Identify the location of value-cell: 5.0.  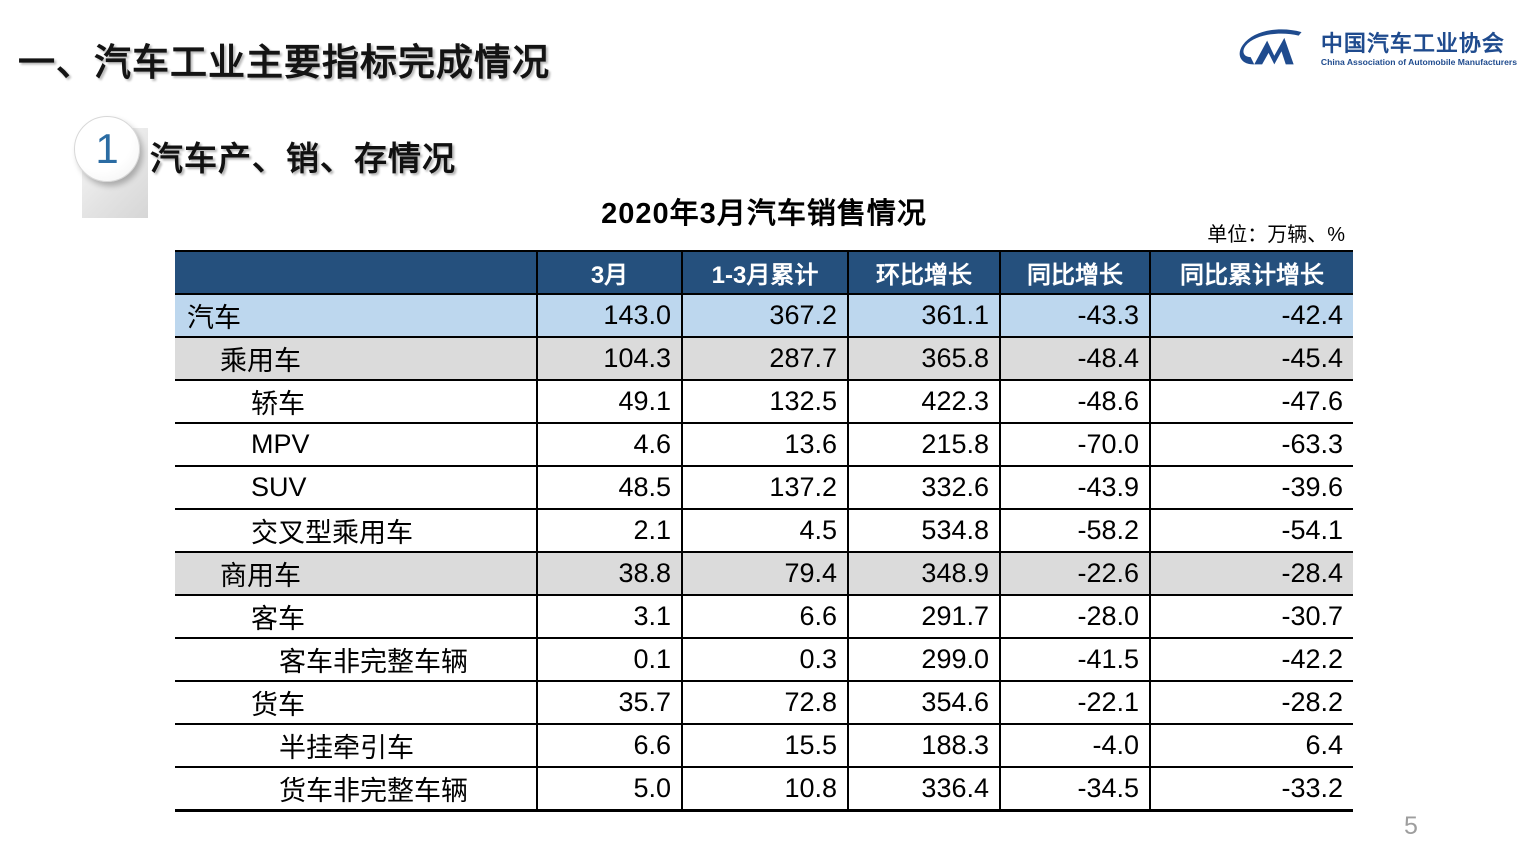
(609, 789).